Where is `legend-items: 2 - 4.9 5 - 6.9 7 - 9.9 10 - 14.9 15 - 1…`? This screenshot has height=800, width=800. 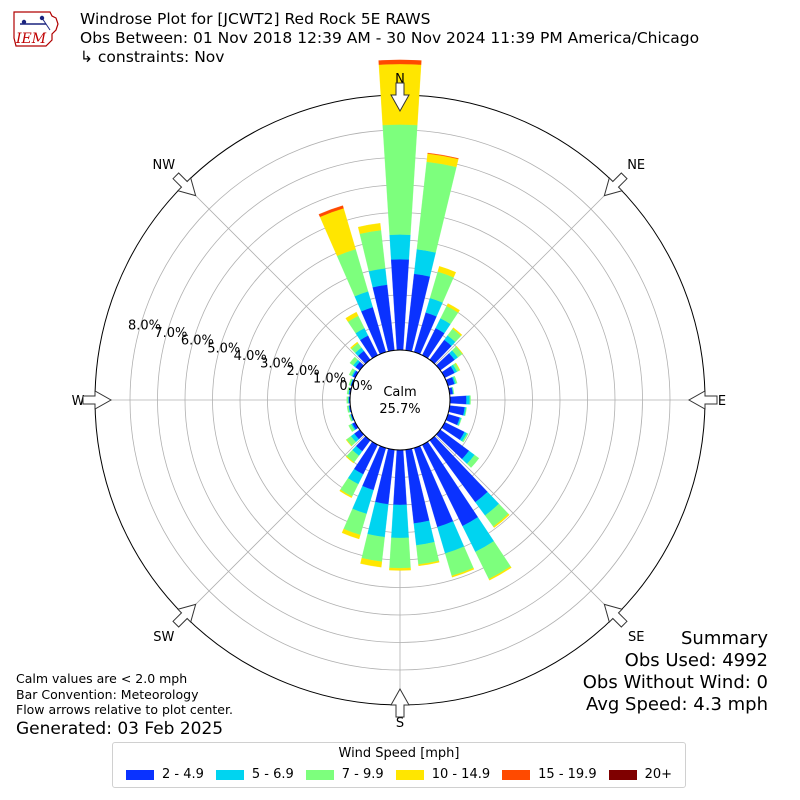 legend-items: 2 - 4.9 5 - 6.9 7 - 9.9 10 - 14.9 15 - 1… is located at coordinates (399, 774).